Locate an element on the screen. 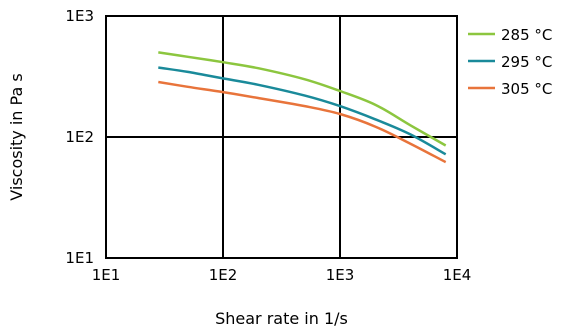 The height and width of the screenshot is (331, 567). y-tick-label: 1E2 is located at coordinates (79, 137).